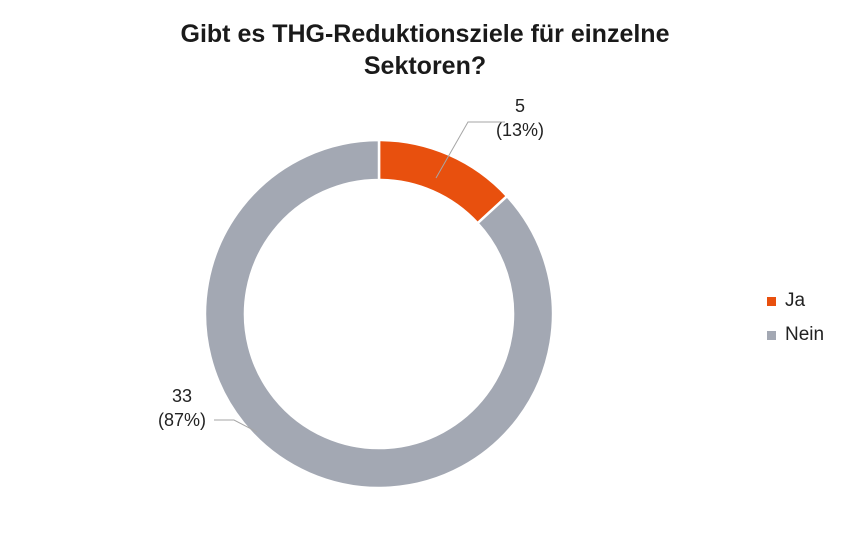  Describe the element at coordinates (520, 106) in the screenshot. I see `data-label-value-ja: 5` at that location.